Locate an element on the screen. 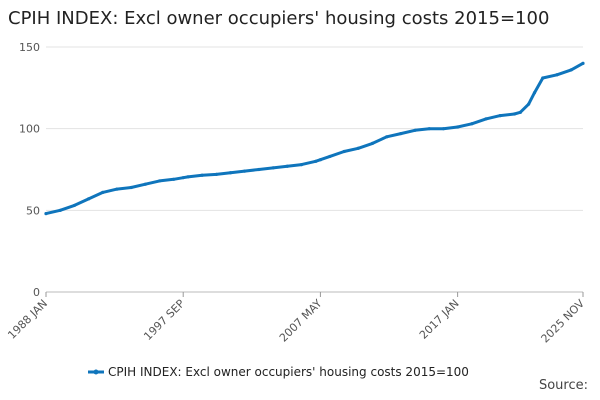 Image resolution: width=600 pixels, height=400 pixels. x-tick-label: 2017 JAN is located at coordinates (439, 319).